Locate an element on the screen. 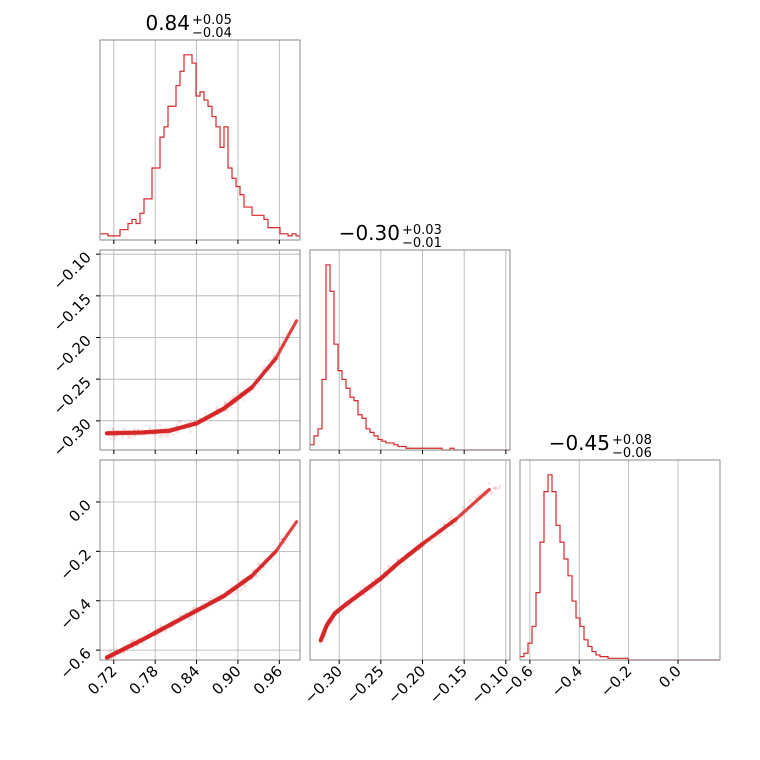 This screenshot has width=760, height=760. y-tick-label: −0.2 is located at coordinates (75, 564).